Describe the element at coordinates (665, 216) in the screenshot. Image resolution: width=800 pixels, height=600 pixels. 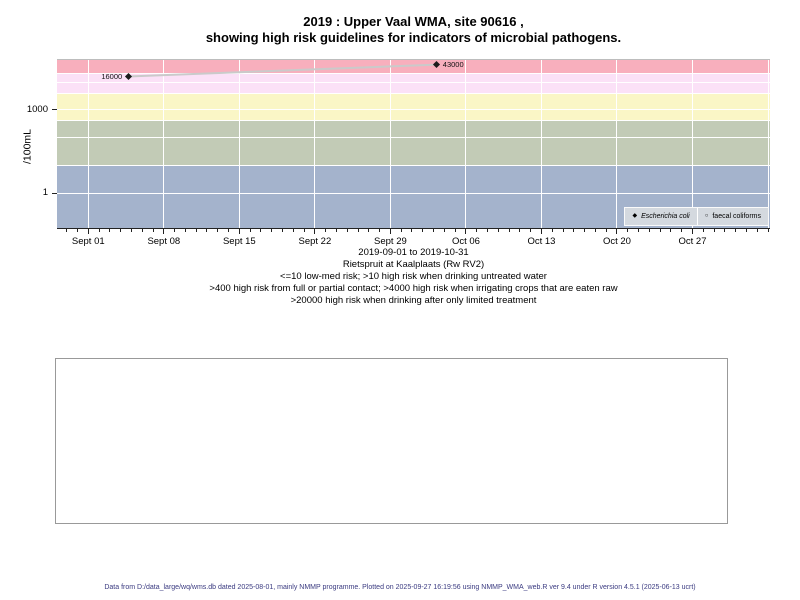
I see `legend-label-ecoli: Escherichia coli` at that location.